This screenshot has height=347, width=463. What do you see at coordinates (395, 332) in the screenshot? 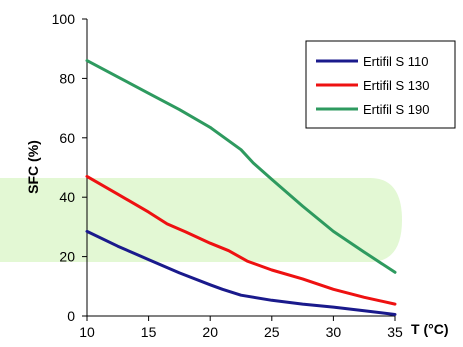
I see `x-tick-label: 35` at bounding box center [395, 332].